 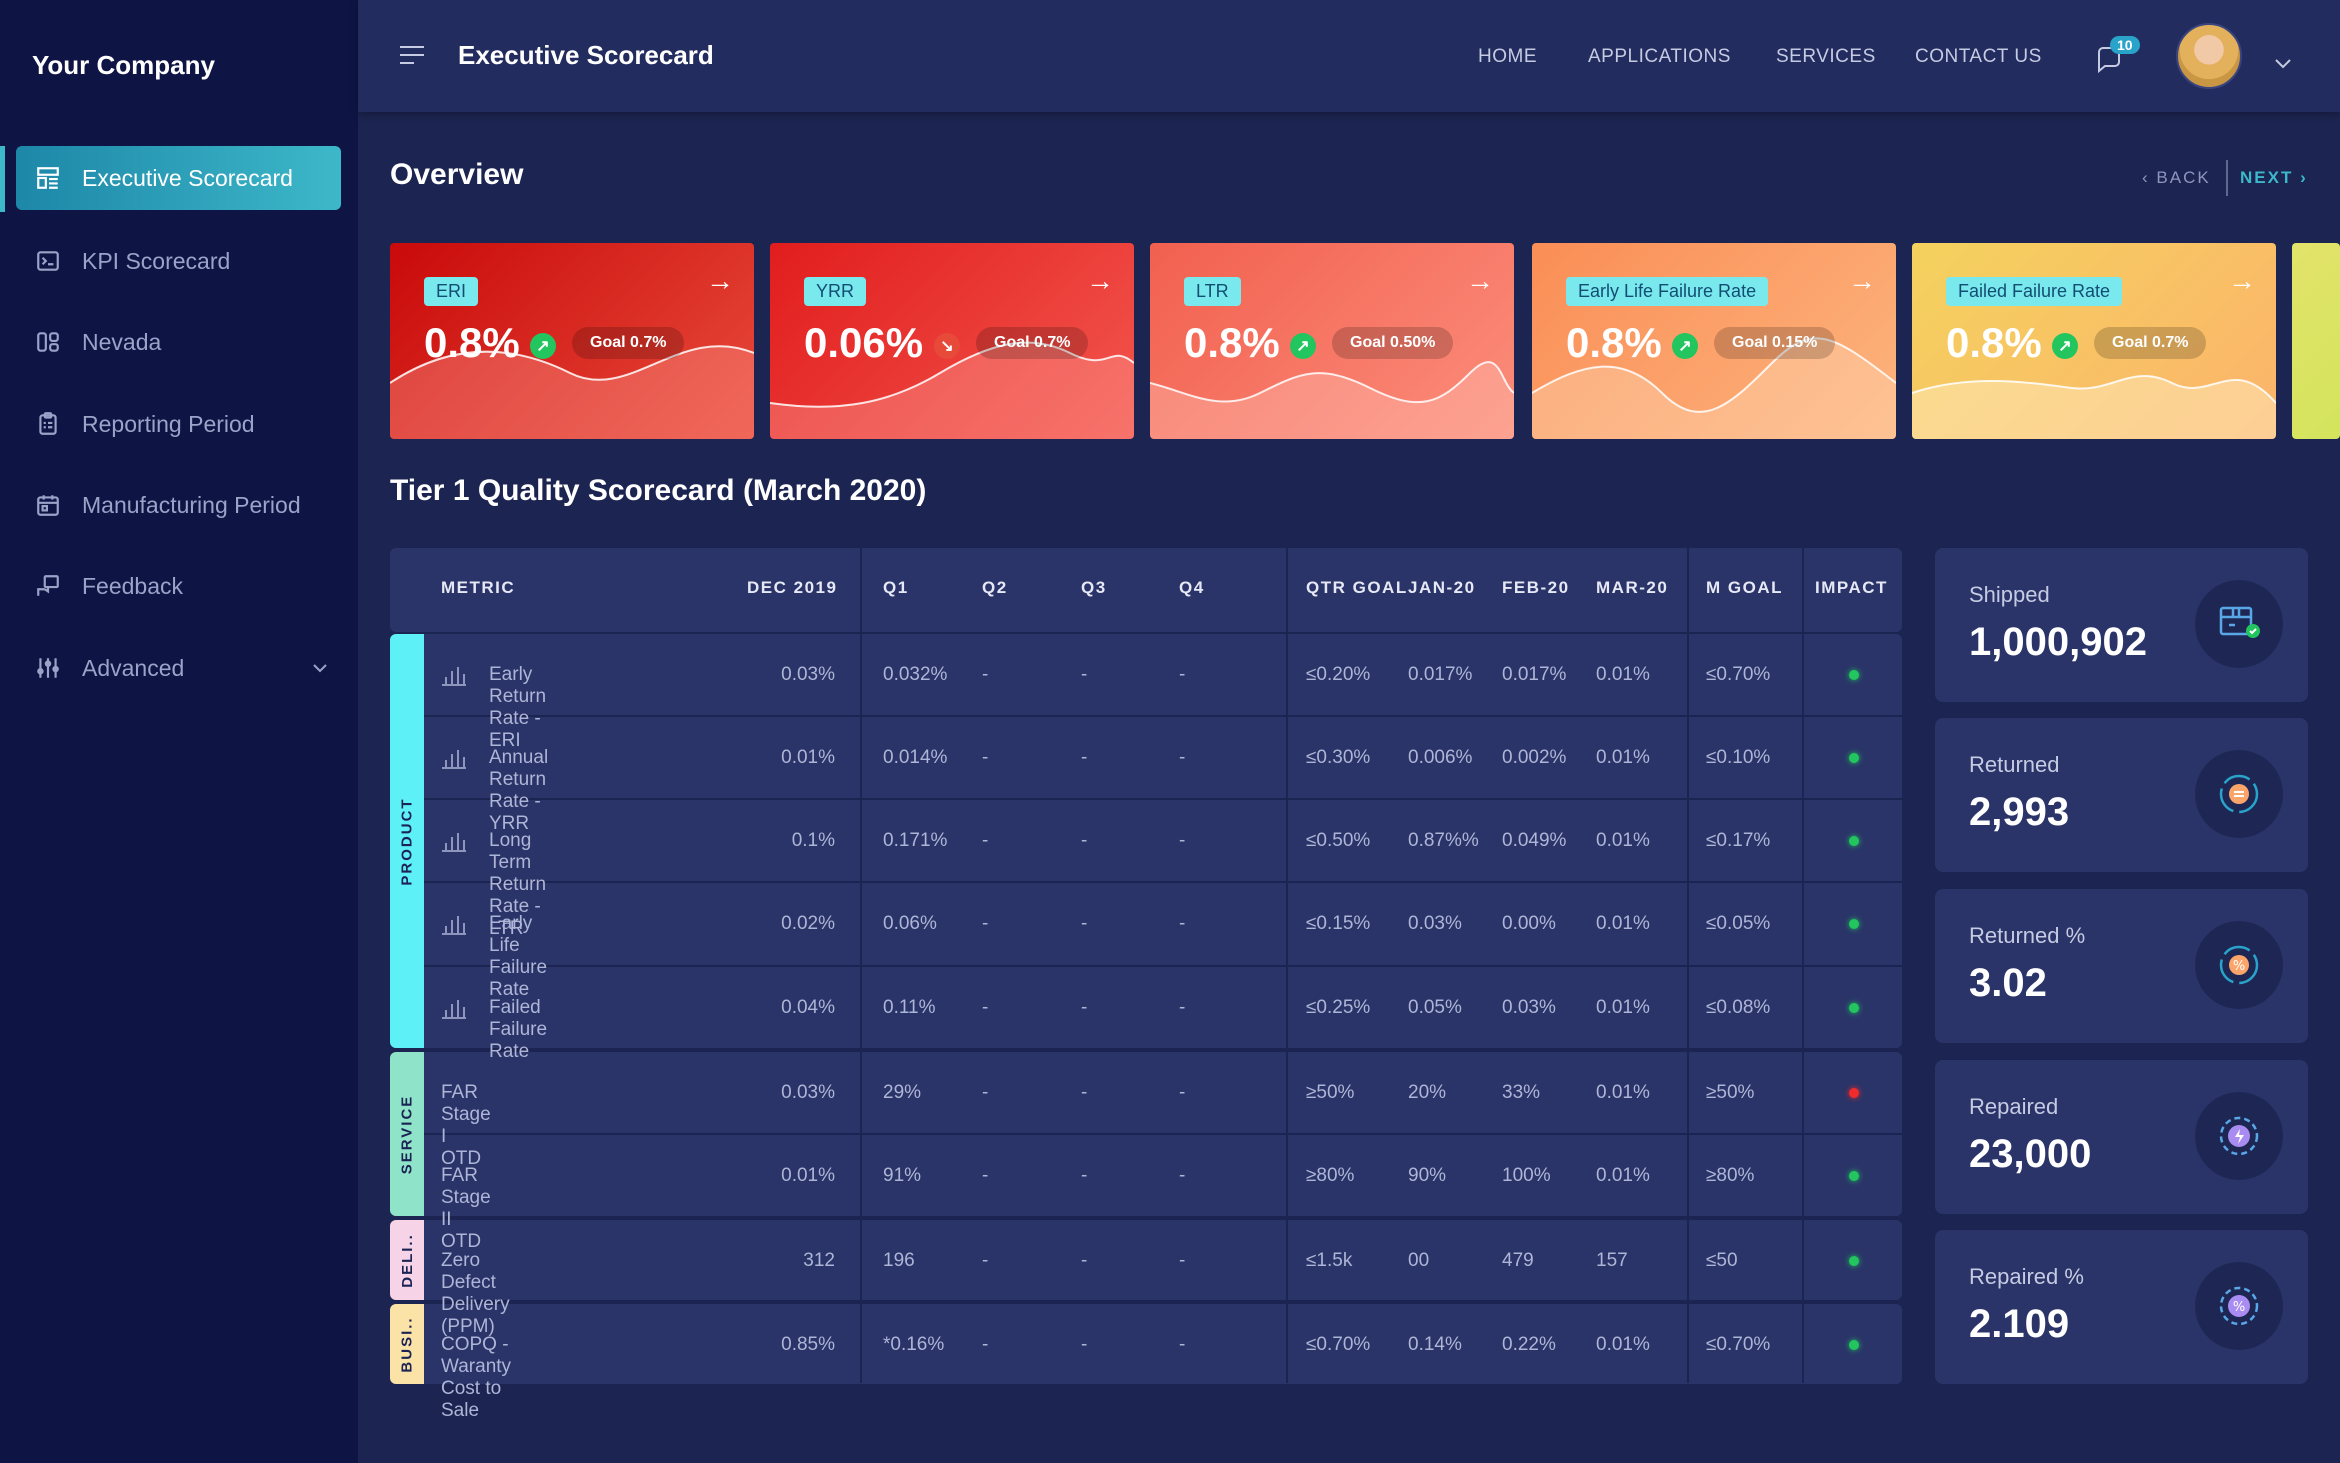 I want to click on cell-jan: 0.87%%, so click(x=1443, y=840).